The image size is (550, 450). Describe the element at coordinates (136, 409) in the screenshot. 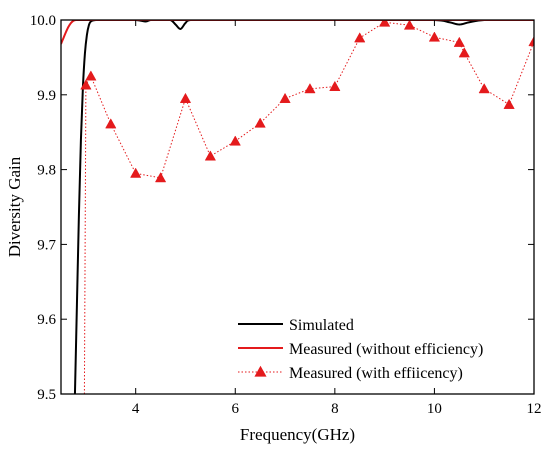

I see `x-tick-label: 4` at that location.